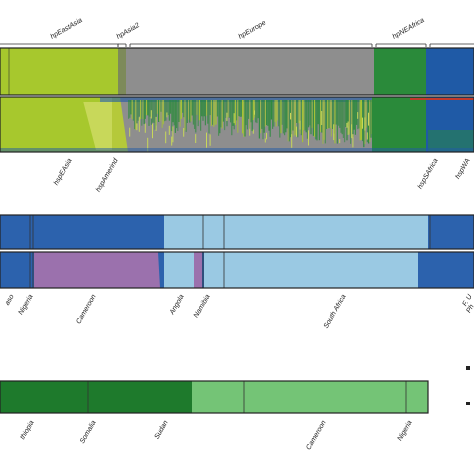 This screenshot has width=474, height=474. I want to click on panel-a-population-frame, so click(237, 71).